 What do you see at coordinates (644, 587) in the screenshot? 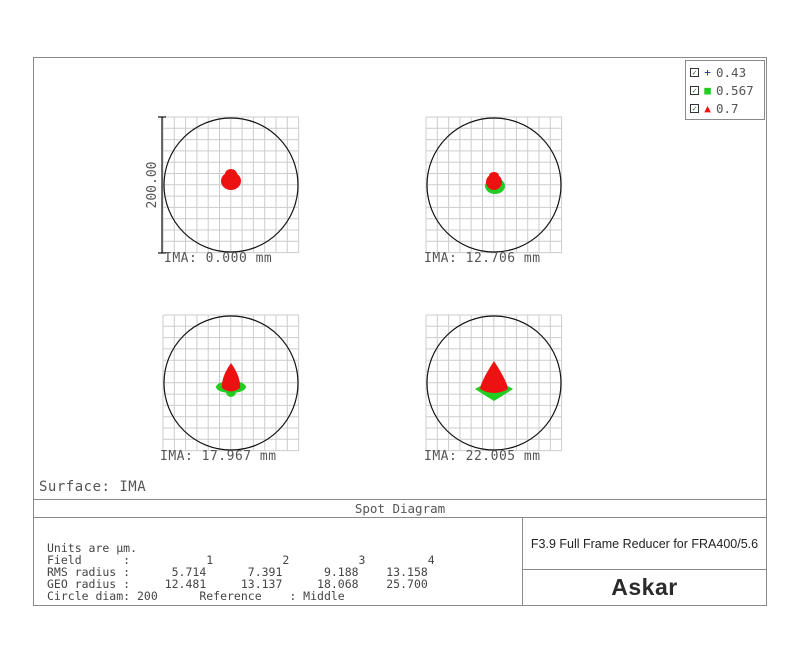
I see `askar-logo: Askar` at bounding box center [644, 587].